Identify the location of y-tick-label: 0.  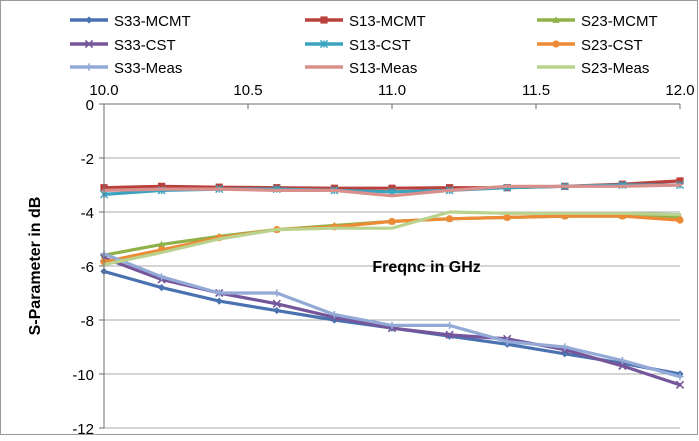
(90, 105).